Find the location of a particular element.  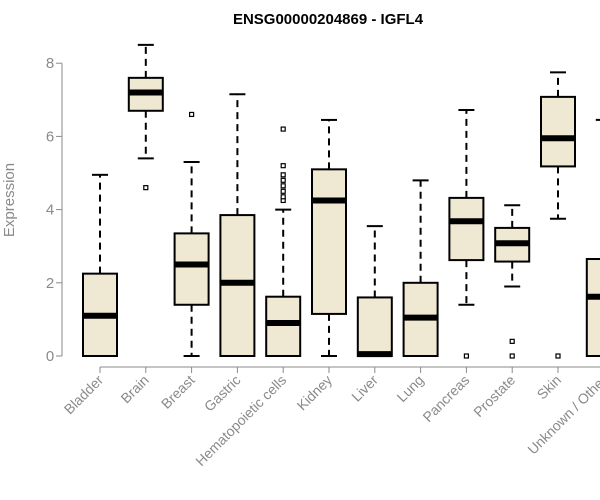

box-bladder is located at coordinates (100, 265).